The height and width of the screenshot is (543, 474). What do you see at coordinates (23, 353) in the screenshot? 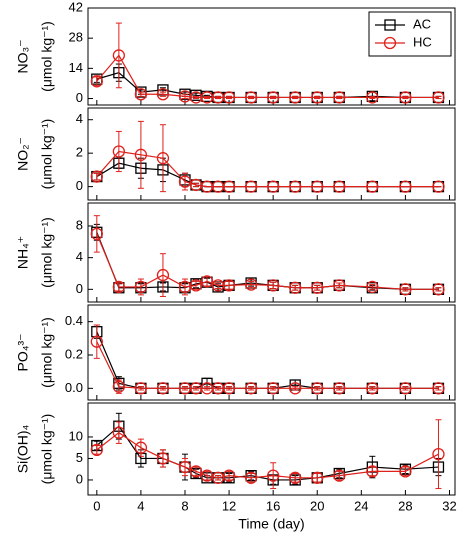
I see `y-axis-label: PO₄³⁻` at bounding box center [23, 353].